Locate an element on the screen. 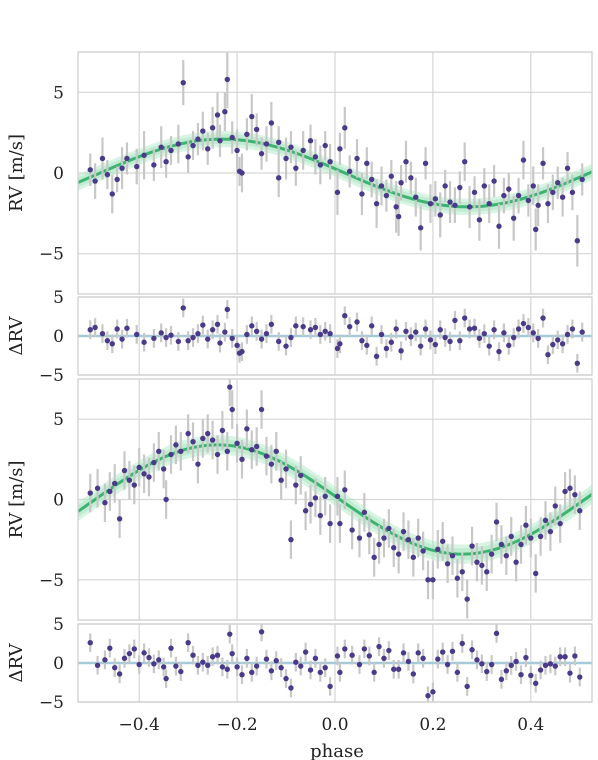 Image resolution: width=598 pixels, height=760 pixels. y-axis-title: ΔRV is located at coordinates (16, 663).